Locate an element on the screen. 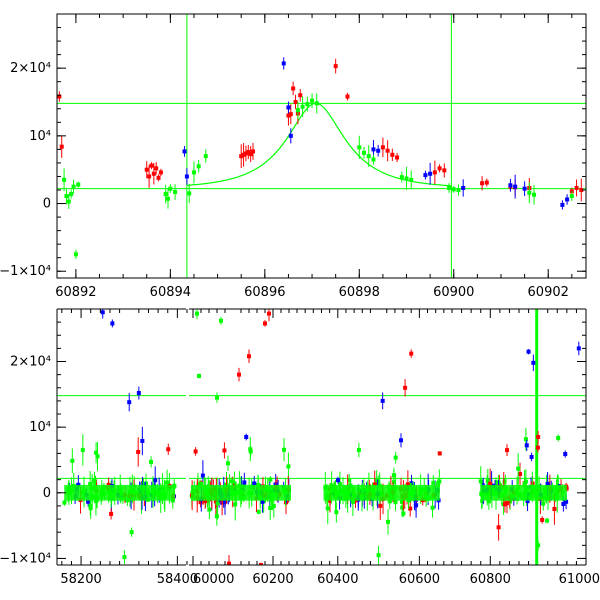 The height and width of the screenshot is (600, 600). bottom-xtick-label: 58200 is located at coordinates (80, 579).